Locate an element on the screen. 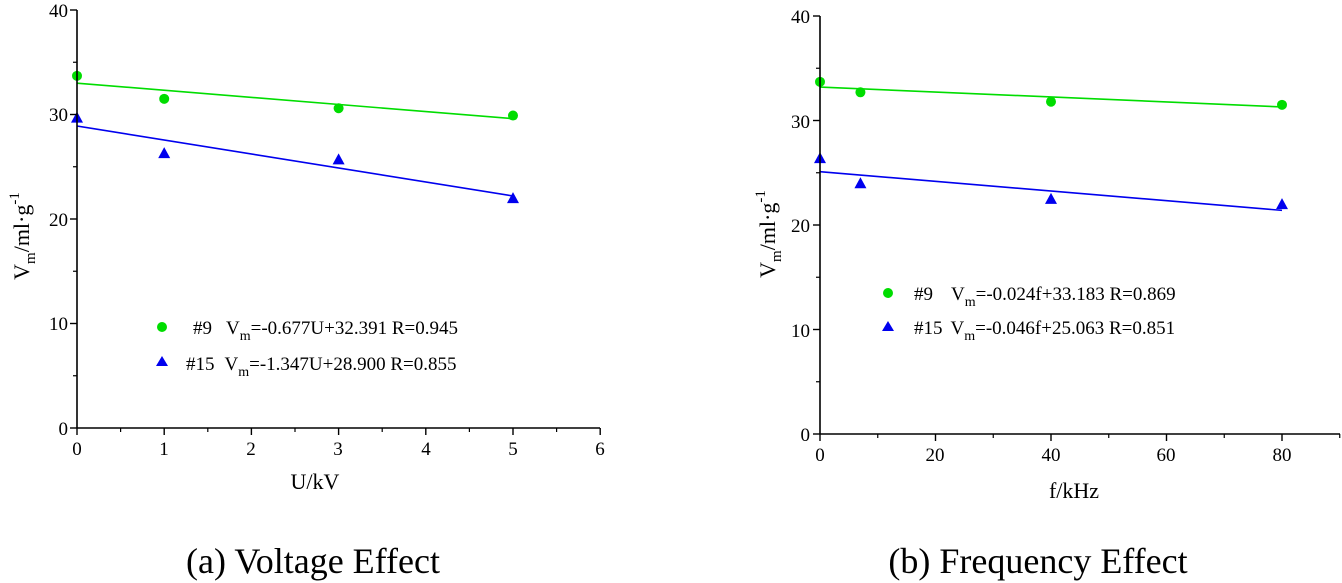  panel-b-y-tick-label: 40 is located at coordinates (800, 17).